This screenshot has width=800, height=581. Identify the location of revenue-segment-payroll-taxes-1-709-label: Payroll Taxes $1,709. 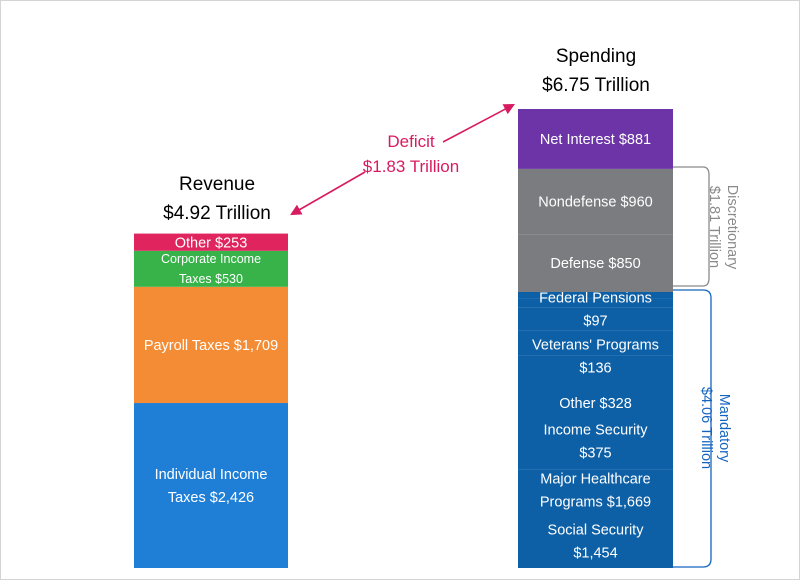
(211, 346).